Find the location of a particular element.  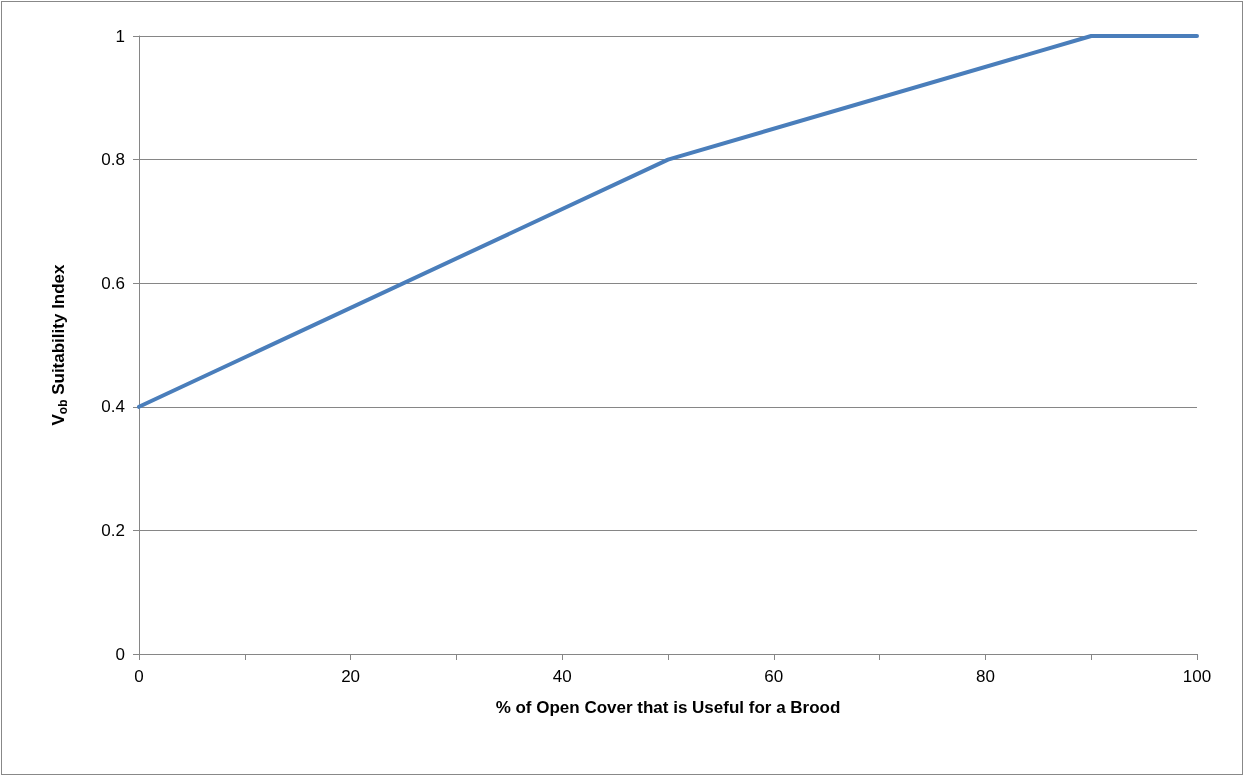

x-tick-label: 80 is located at coordinates (985, 676).